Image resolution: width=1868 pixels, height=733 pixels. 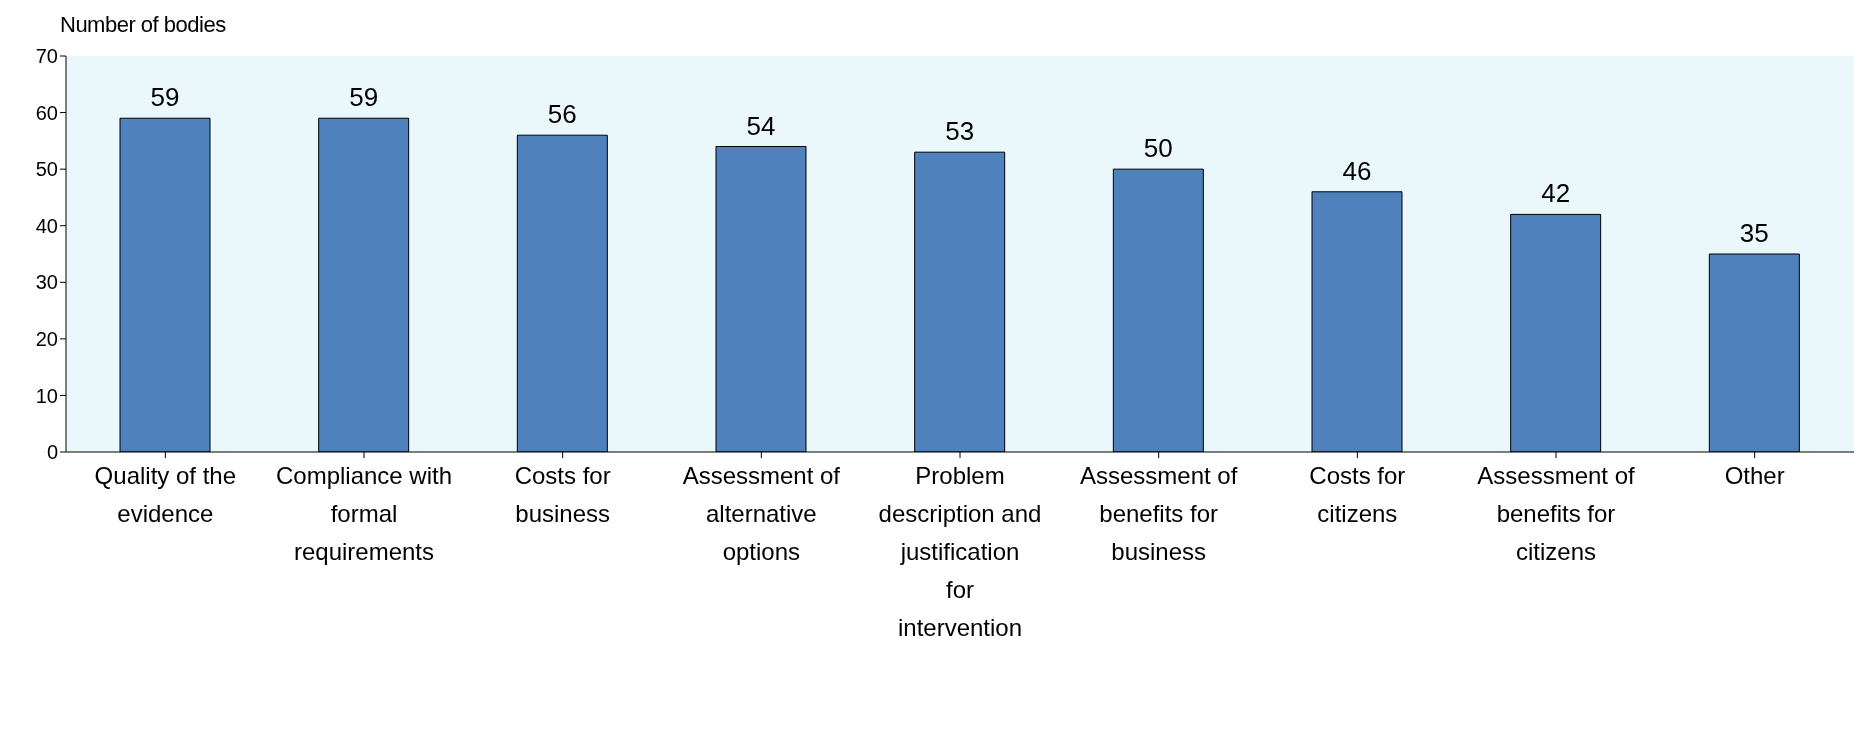 I want to click on x-tick-label: Quality of the evidence, so click(x=165, y=494).